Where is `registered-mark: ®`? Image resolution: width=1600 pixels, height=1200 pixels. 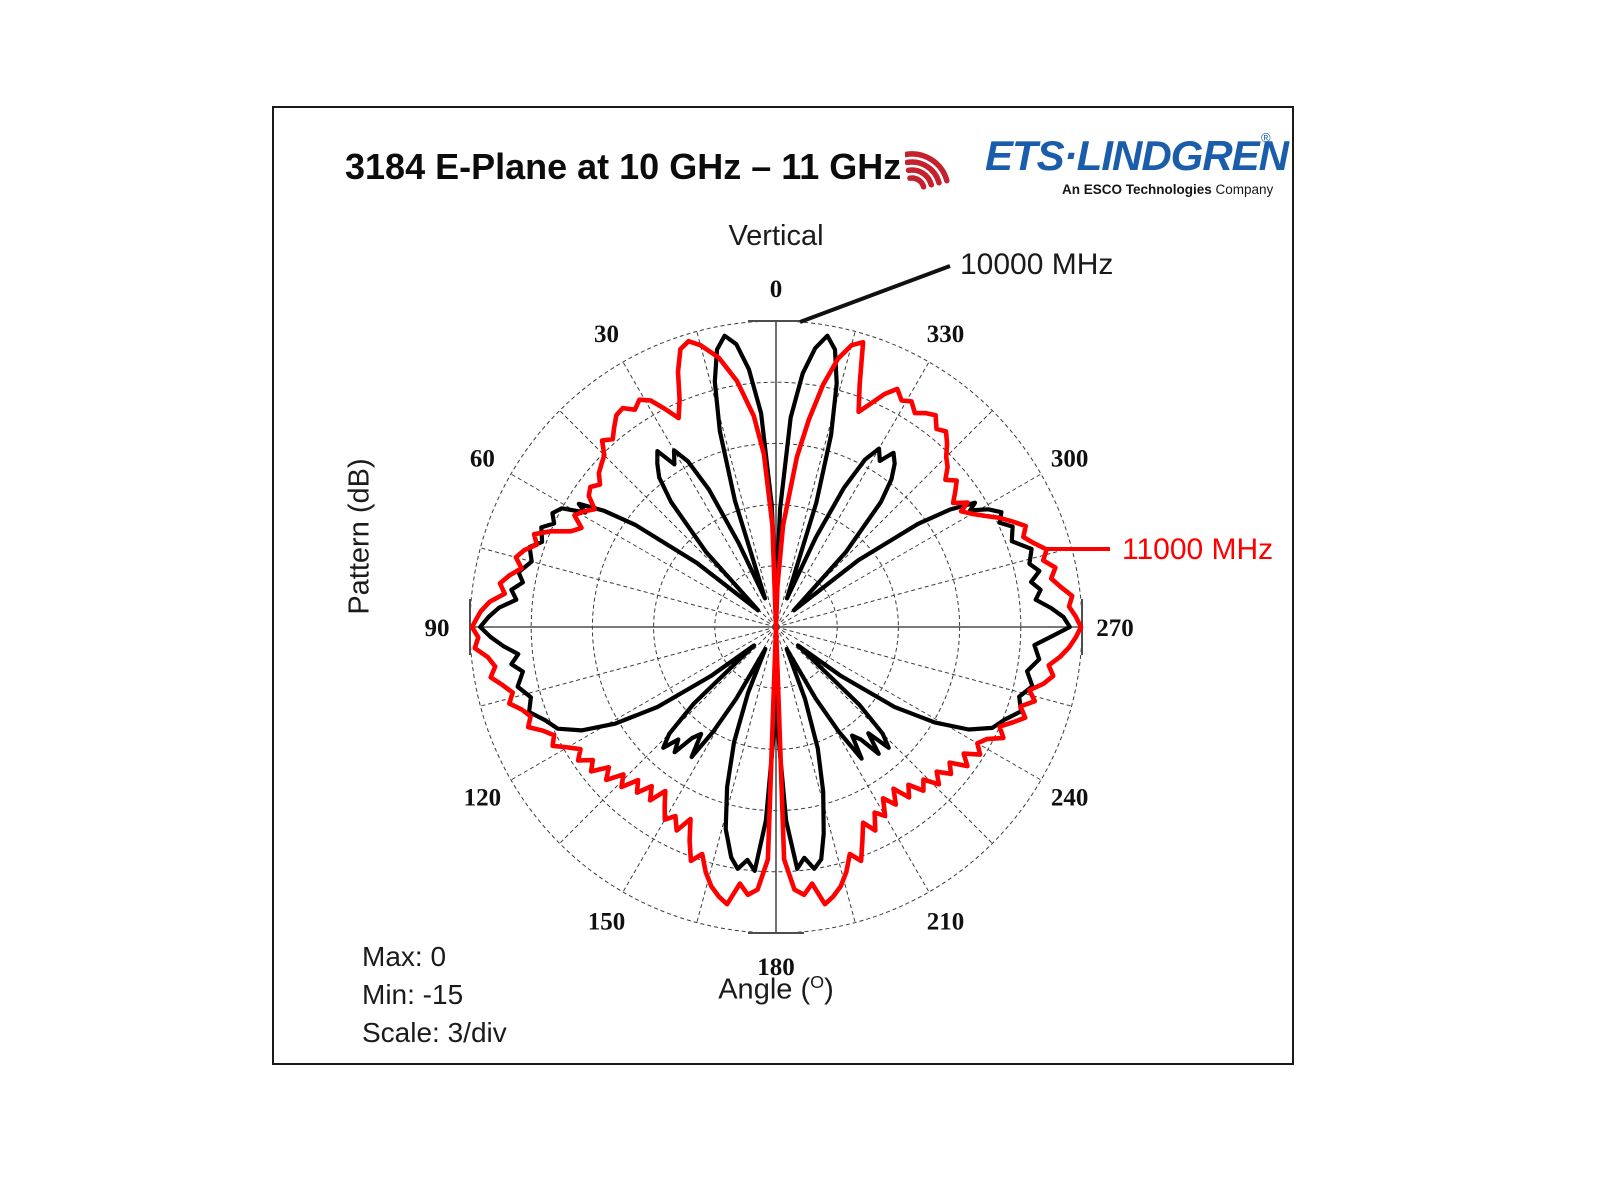
registered-mark: ® is located at coordinates (1266, 137).